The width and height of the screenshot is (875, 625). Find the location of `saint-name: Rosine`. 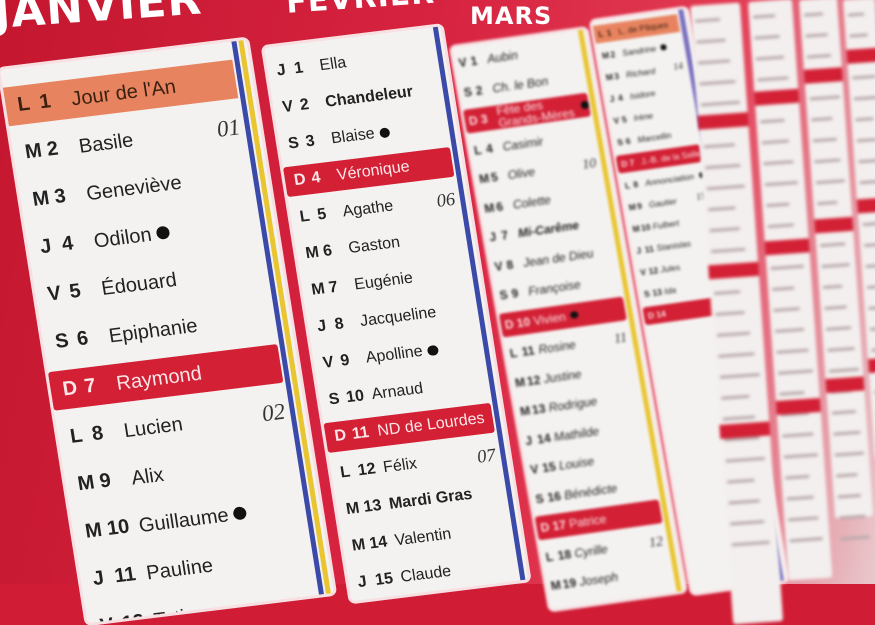

saint-name: Rosine is located at coordinates (557, 347).